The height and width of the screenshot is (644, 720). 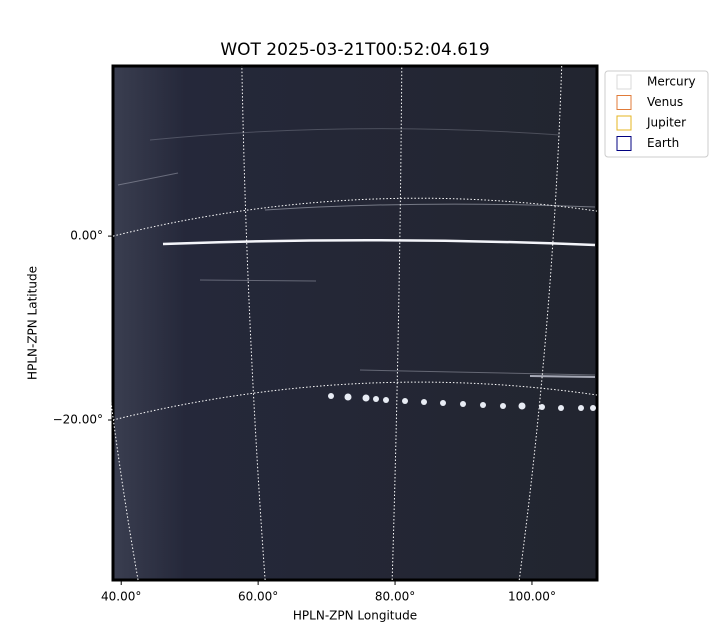 What do you see at coordinates (121, 597) in the screenshot?
I see `x-tick-label: 40.00°` at bounding box center [121, 597].